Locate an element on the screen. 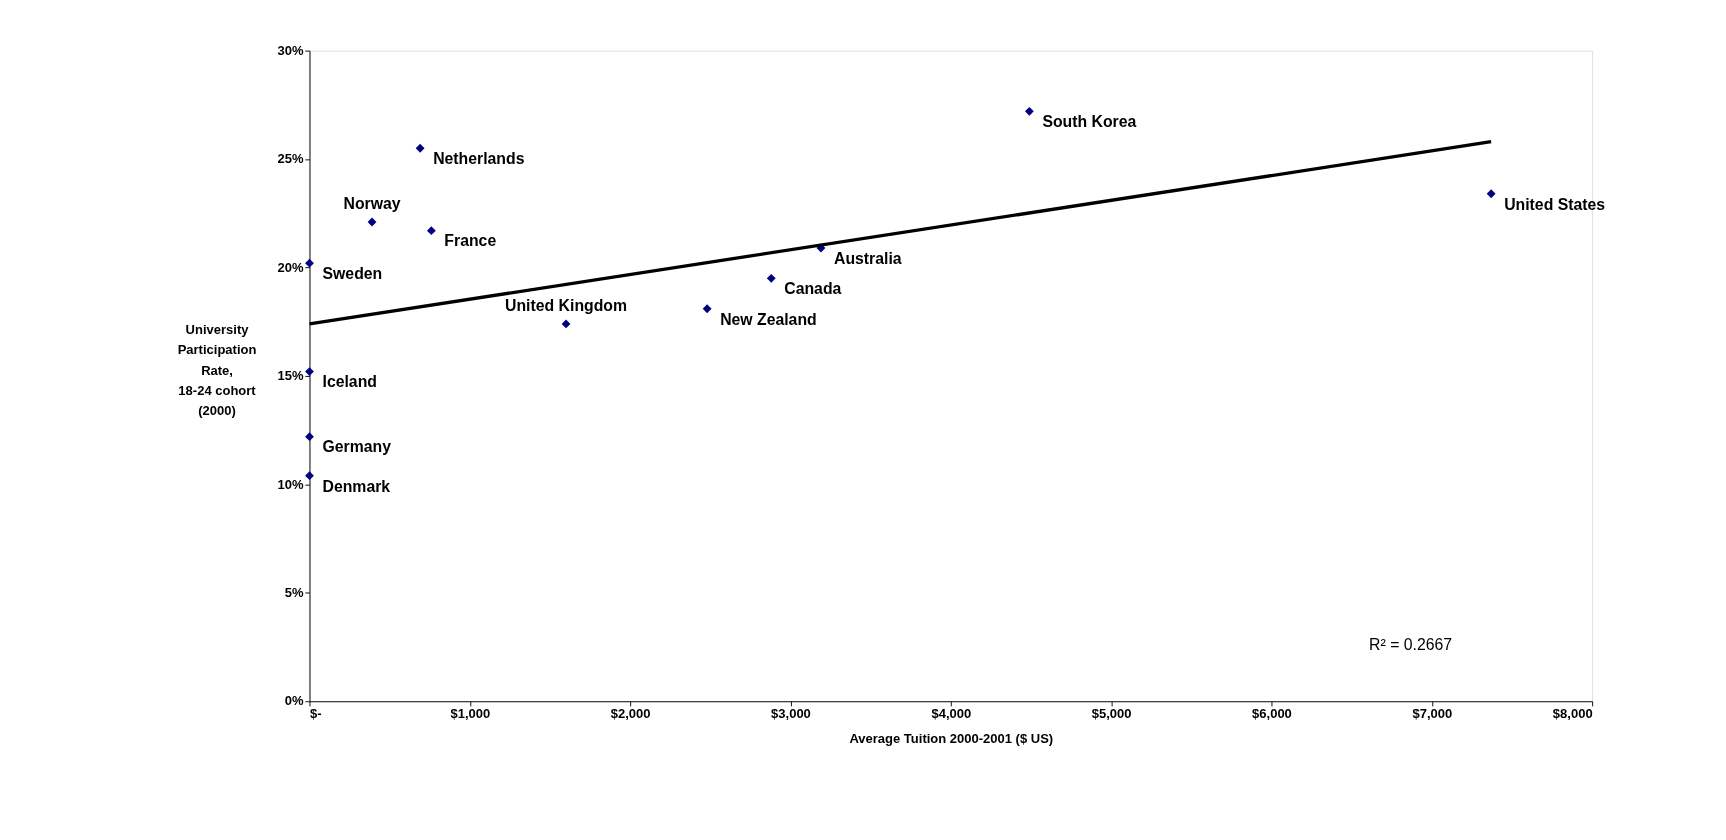 This screenshot has width=1726, height=840. annotation: France is located at coordinates (470, 241).